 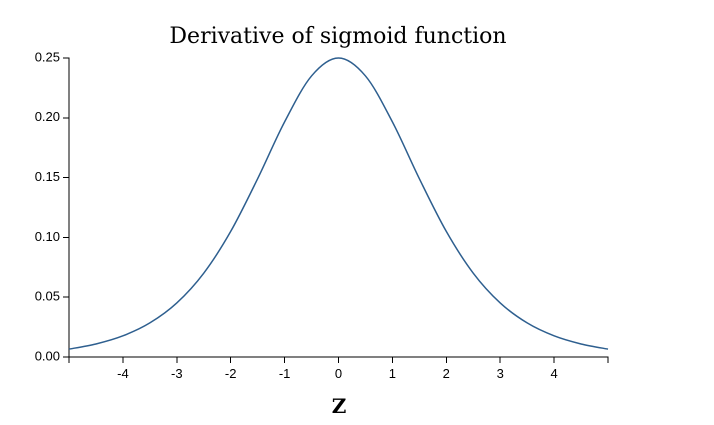 I want to click on x-axis-label: Z, so click(x=339, y=406).